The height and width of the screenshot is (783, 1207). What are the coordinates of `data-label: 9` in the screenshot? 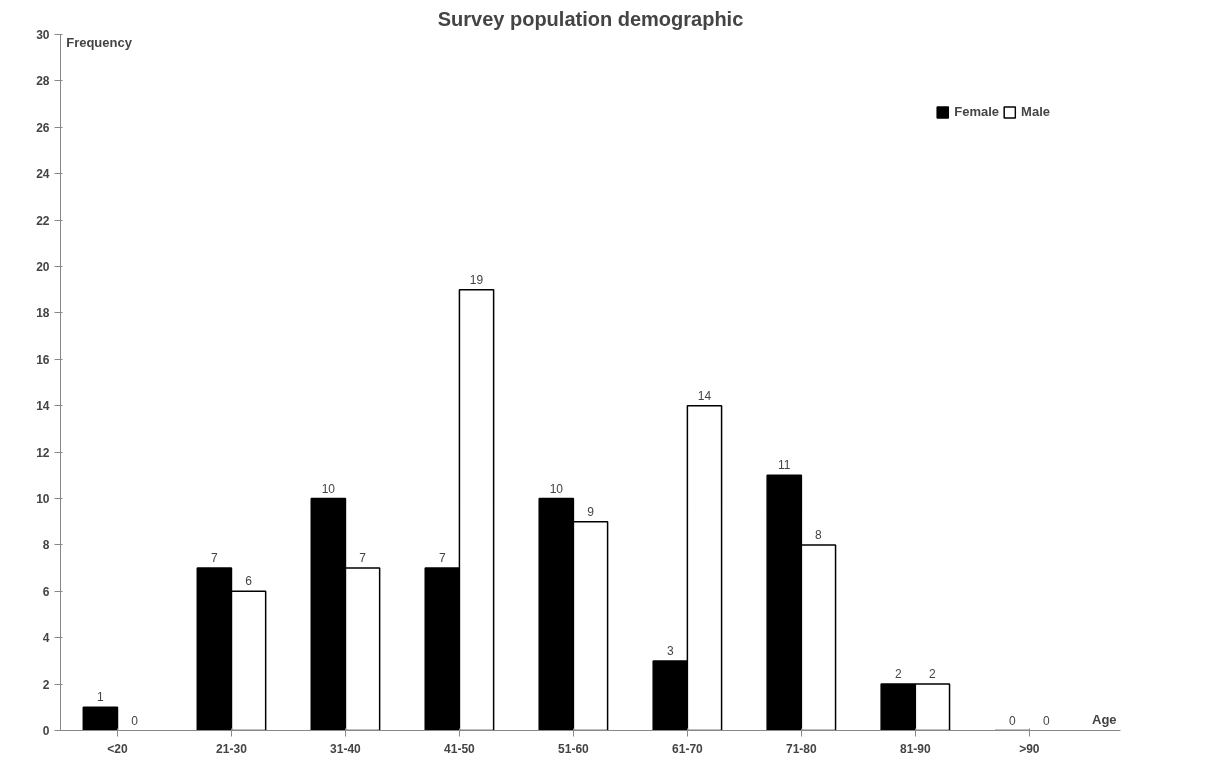 It's located at (591, 511).